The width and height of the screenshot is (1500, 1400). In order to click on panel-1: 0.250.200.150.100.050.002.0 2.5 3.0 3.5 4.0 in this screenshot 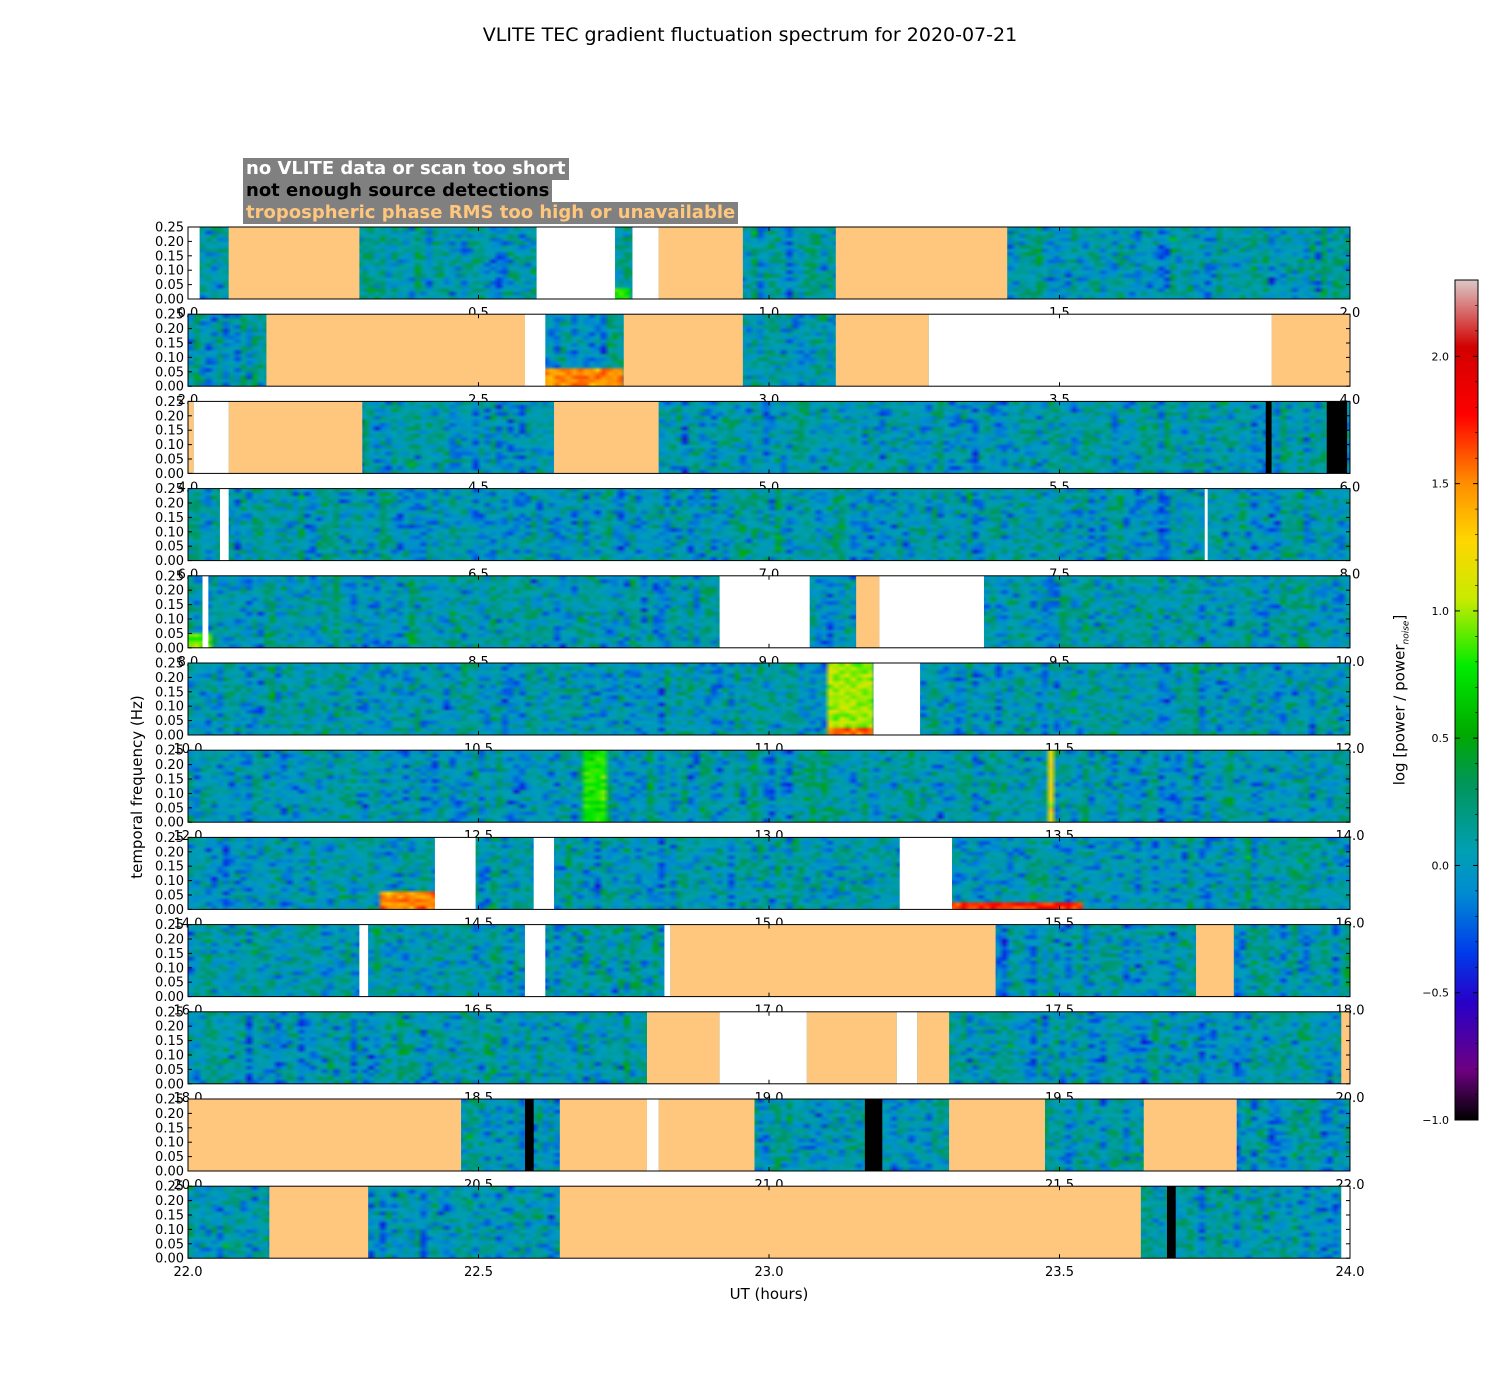, I will do `click(757, 358)`.